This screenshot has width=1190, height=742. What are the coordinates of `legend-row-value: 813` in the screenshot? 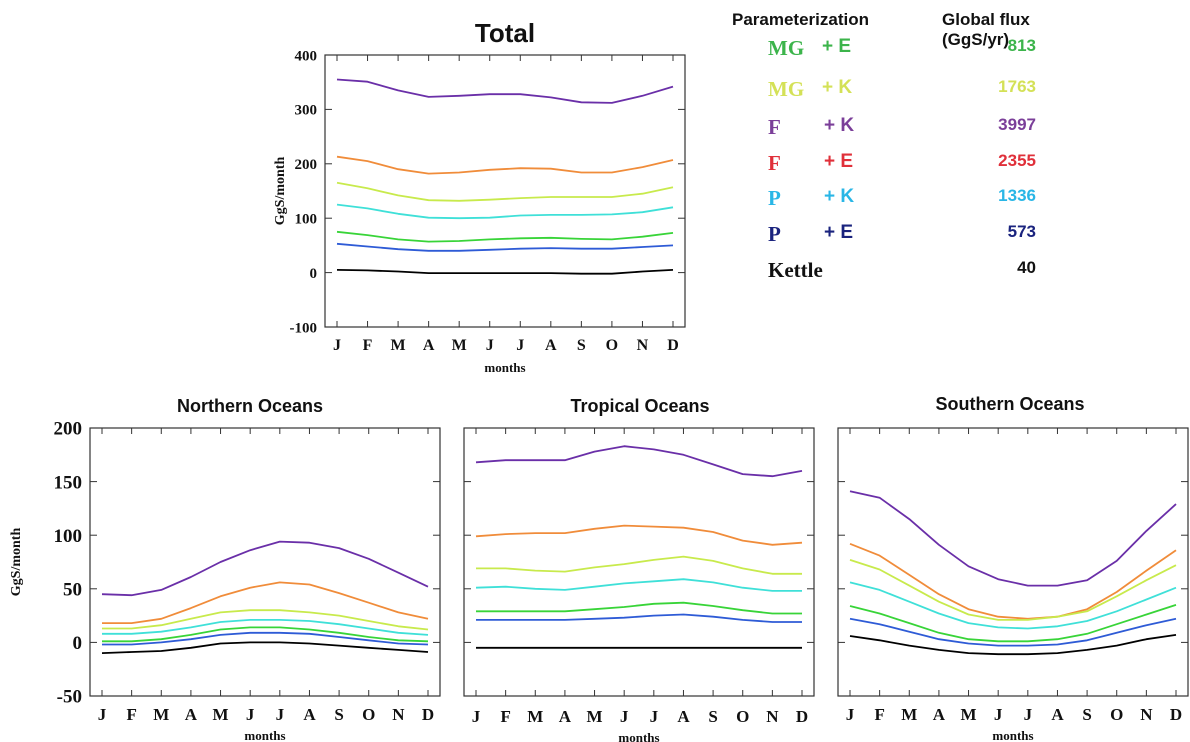 It's located at (1021, 45).